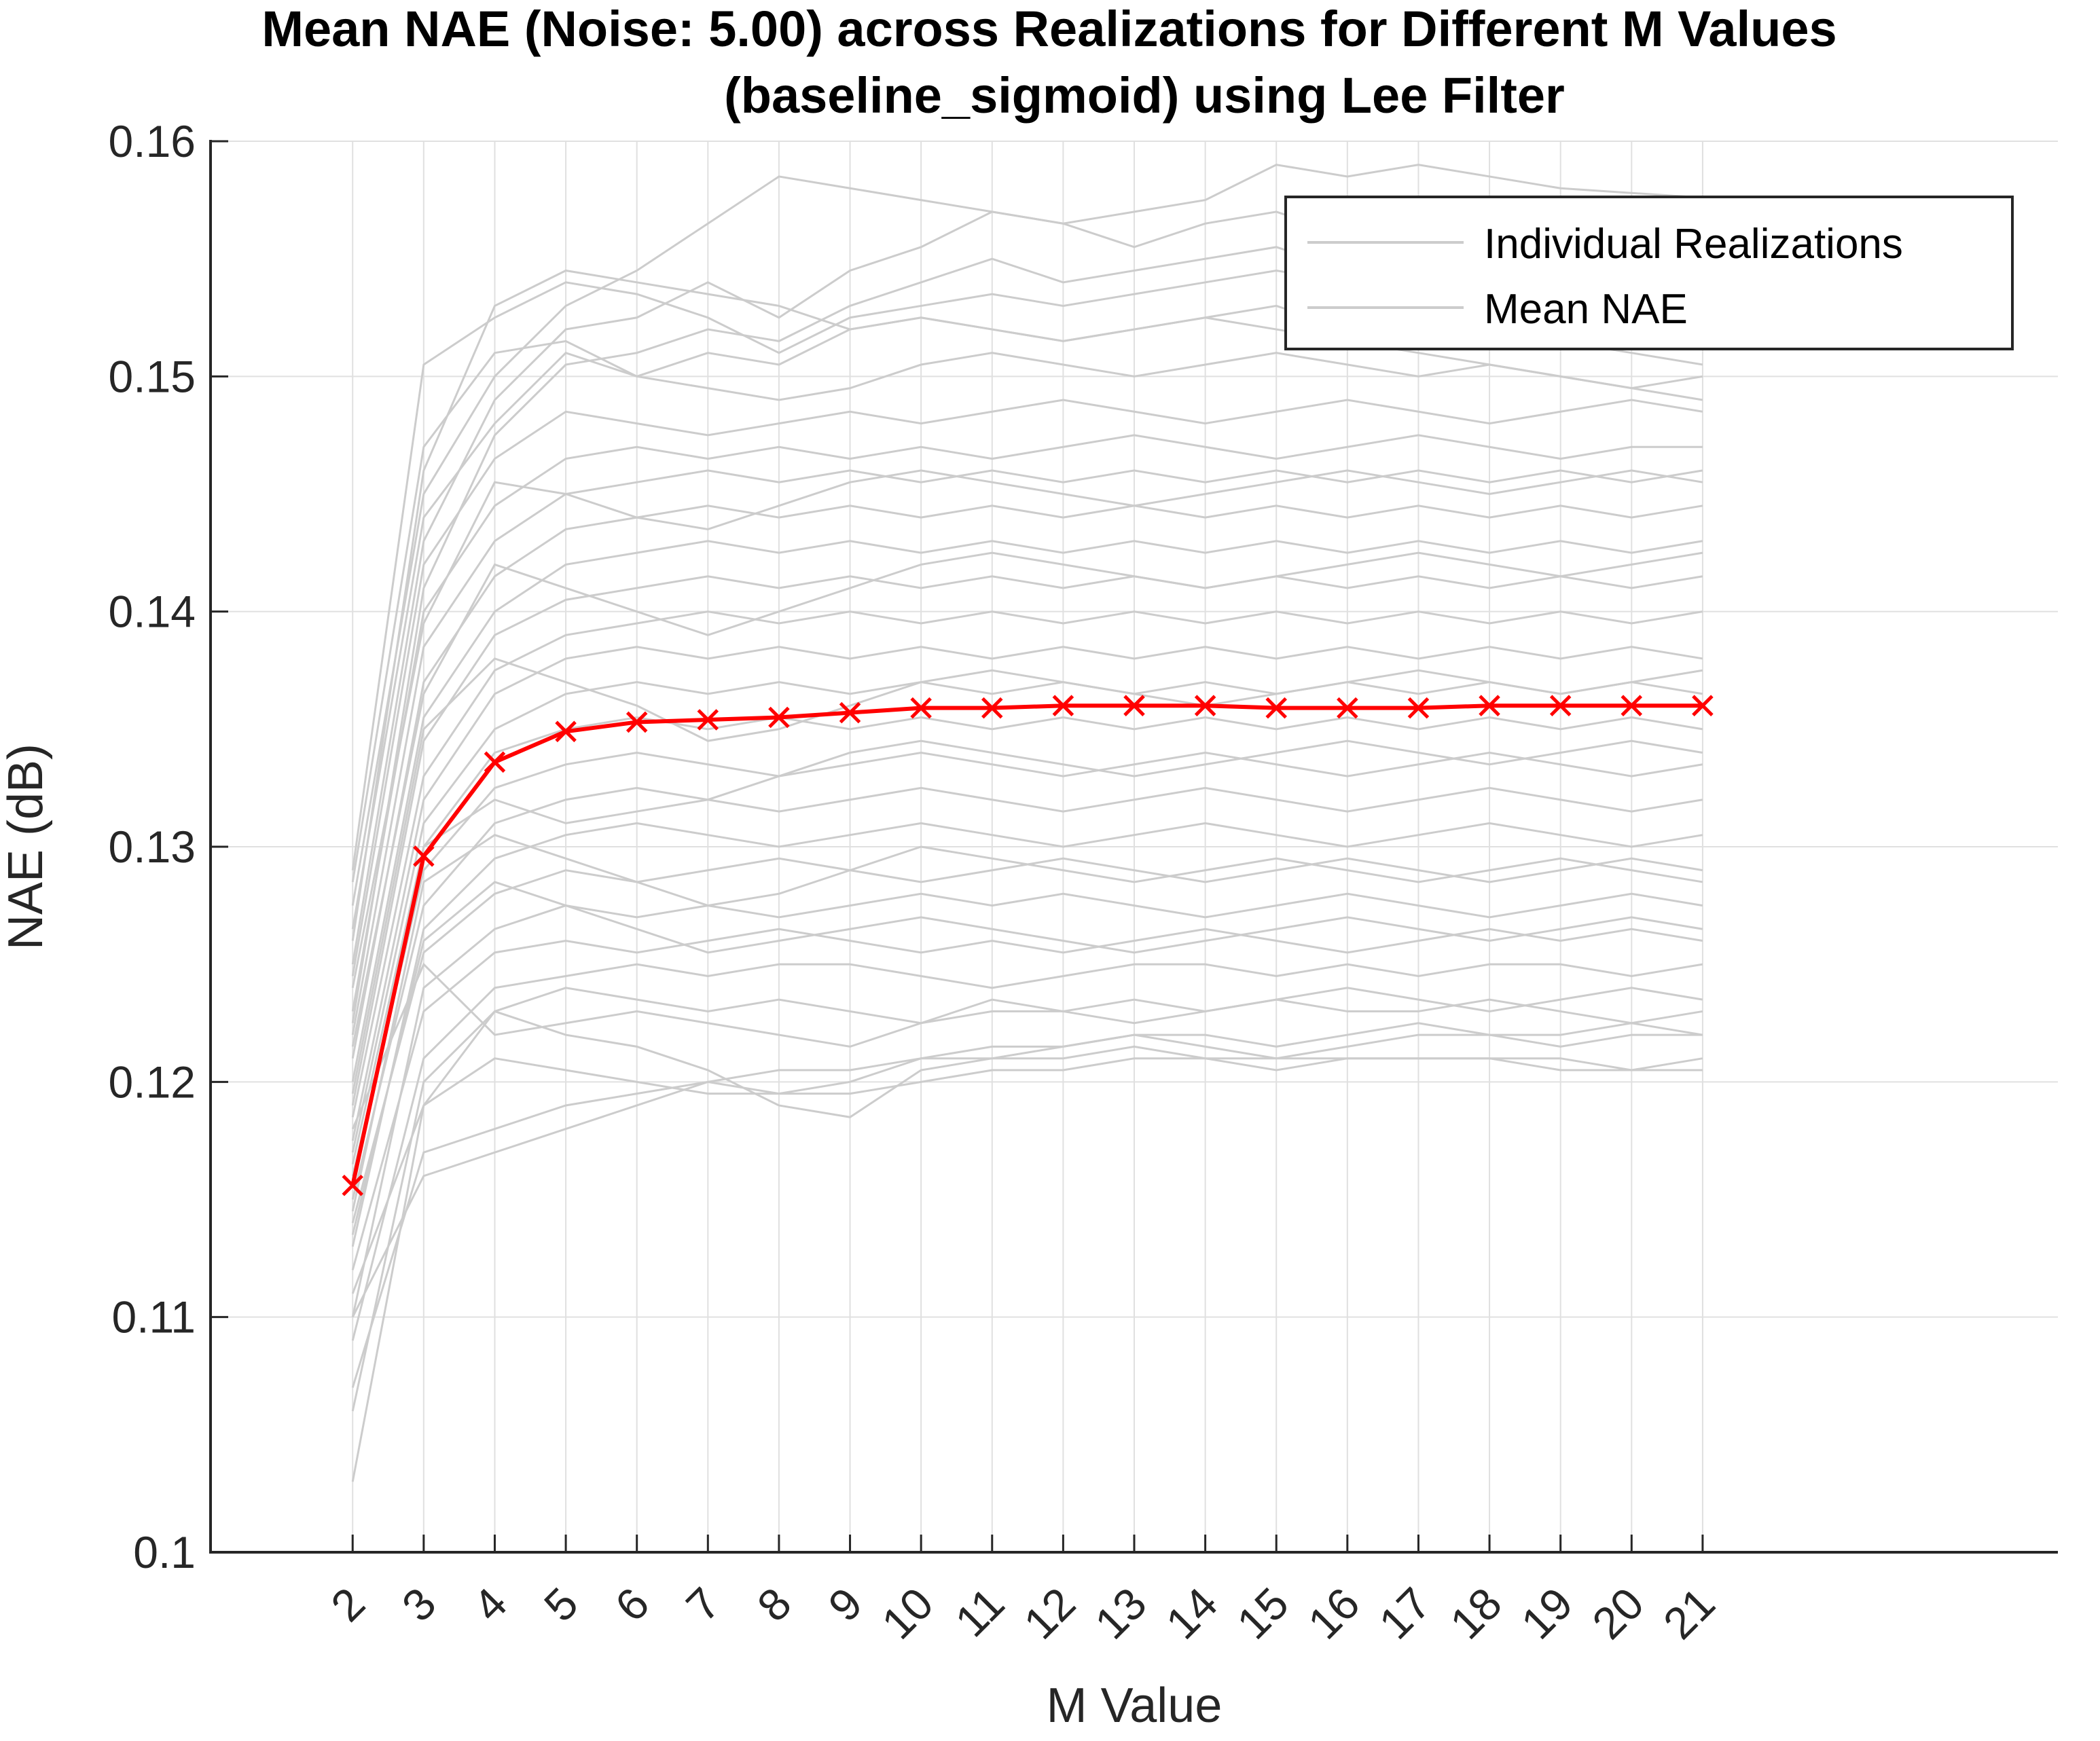 The height and width of the screenshot is (1741, 2100). Describe the element at coordinates (1586, 309) in the screenshot. I see `legend-mean-label: Mean NAE` at that location.